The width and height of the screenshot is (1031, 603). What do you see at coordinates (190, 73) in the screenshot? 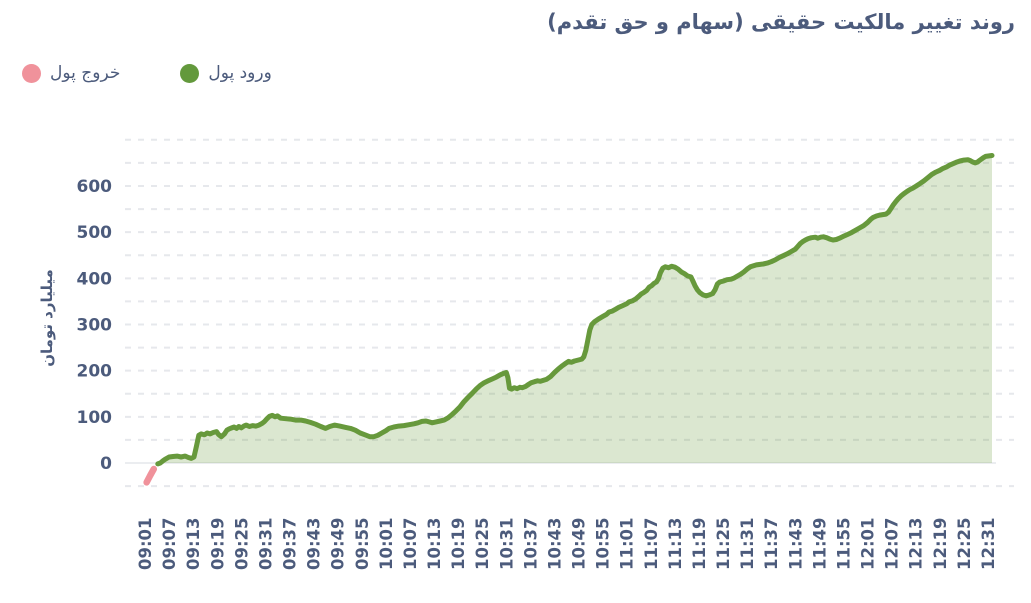
I see `inflow-legend-dot-icon` at bounding box center [190, 73].